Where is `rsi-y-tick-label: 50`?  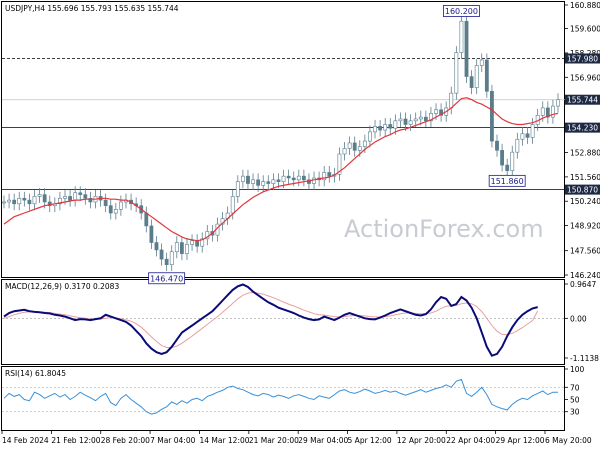
rsi-y-tick-label: 50 is located at coordinates (575, 400).